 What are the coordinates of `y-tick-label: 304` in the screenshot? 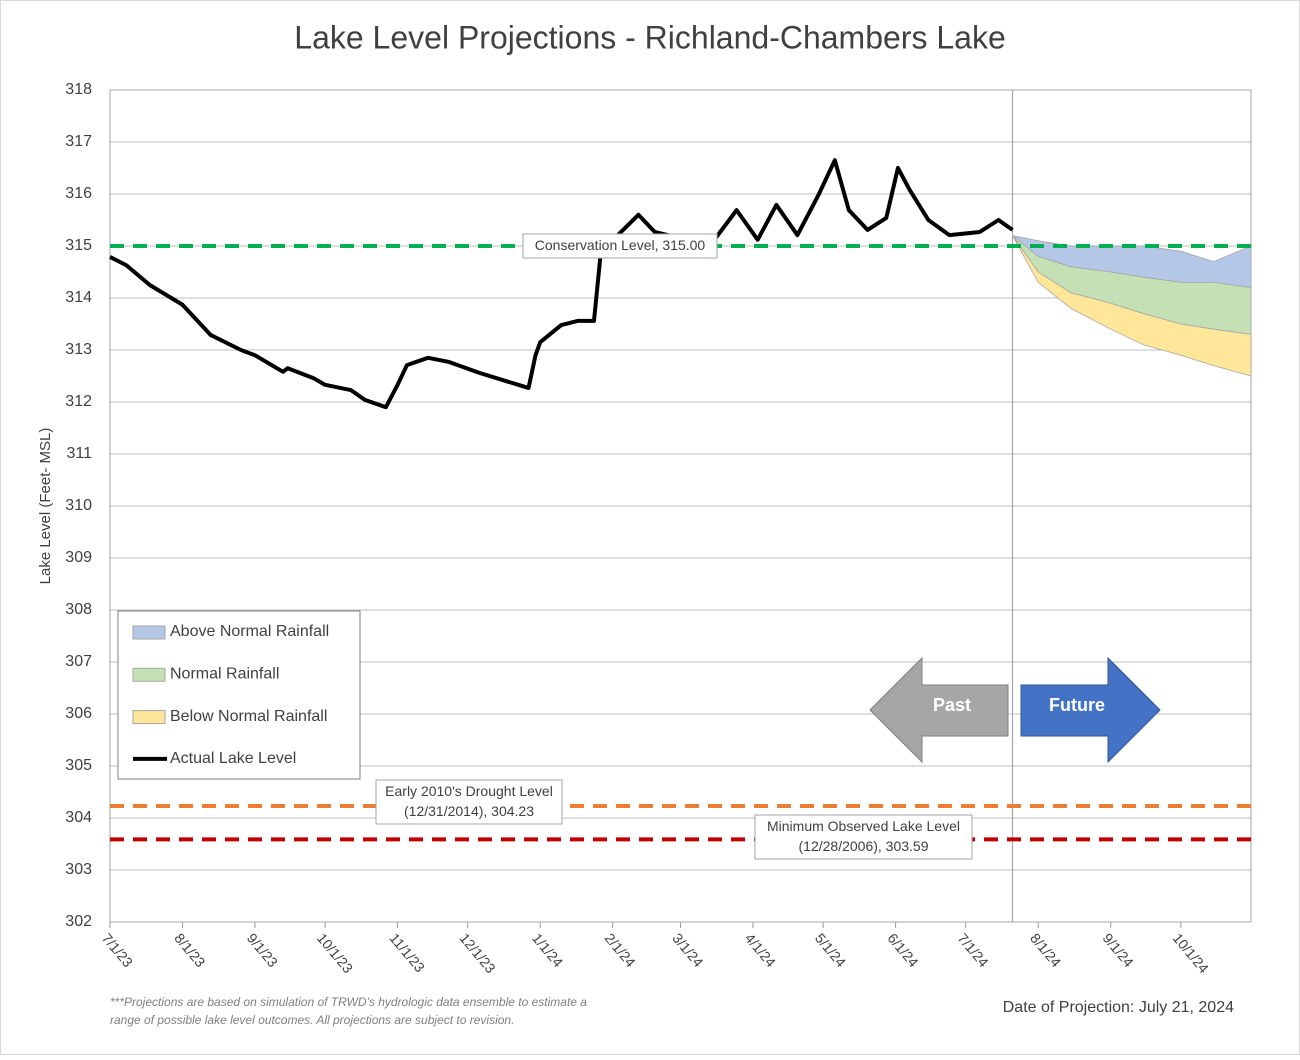 It's located at (78, 817).